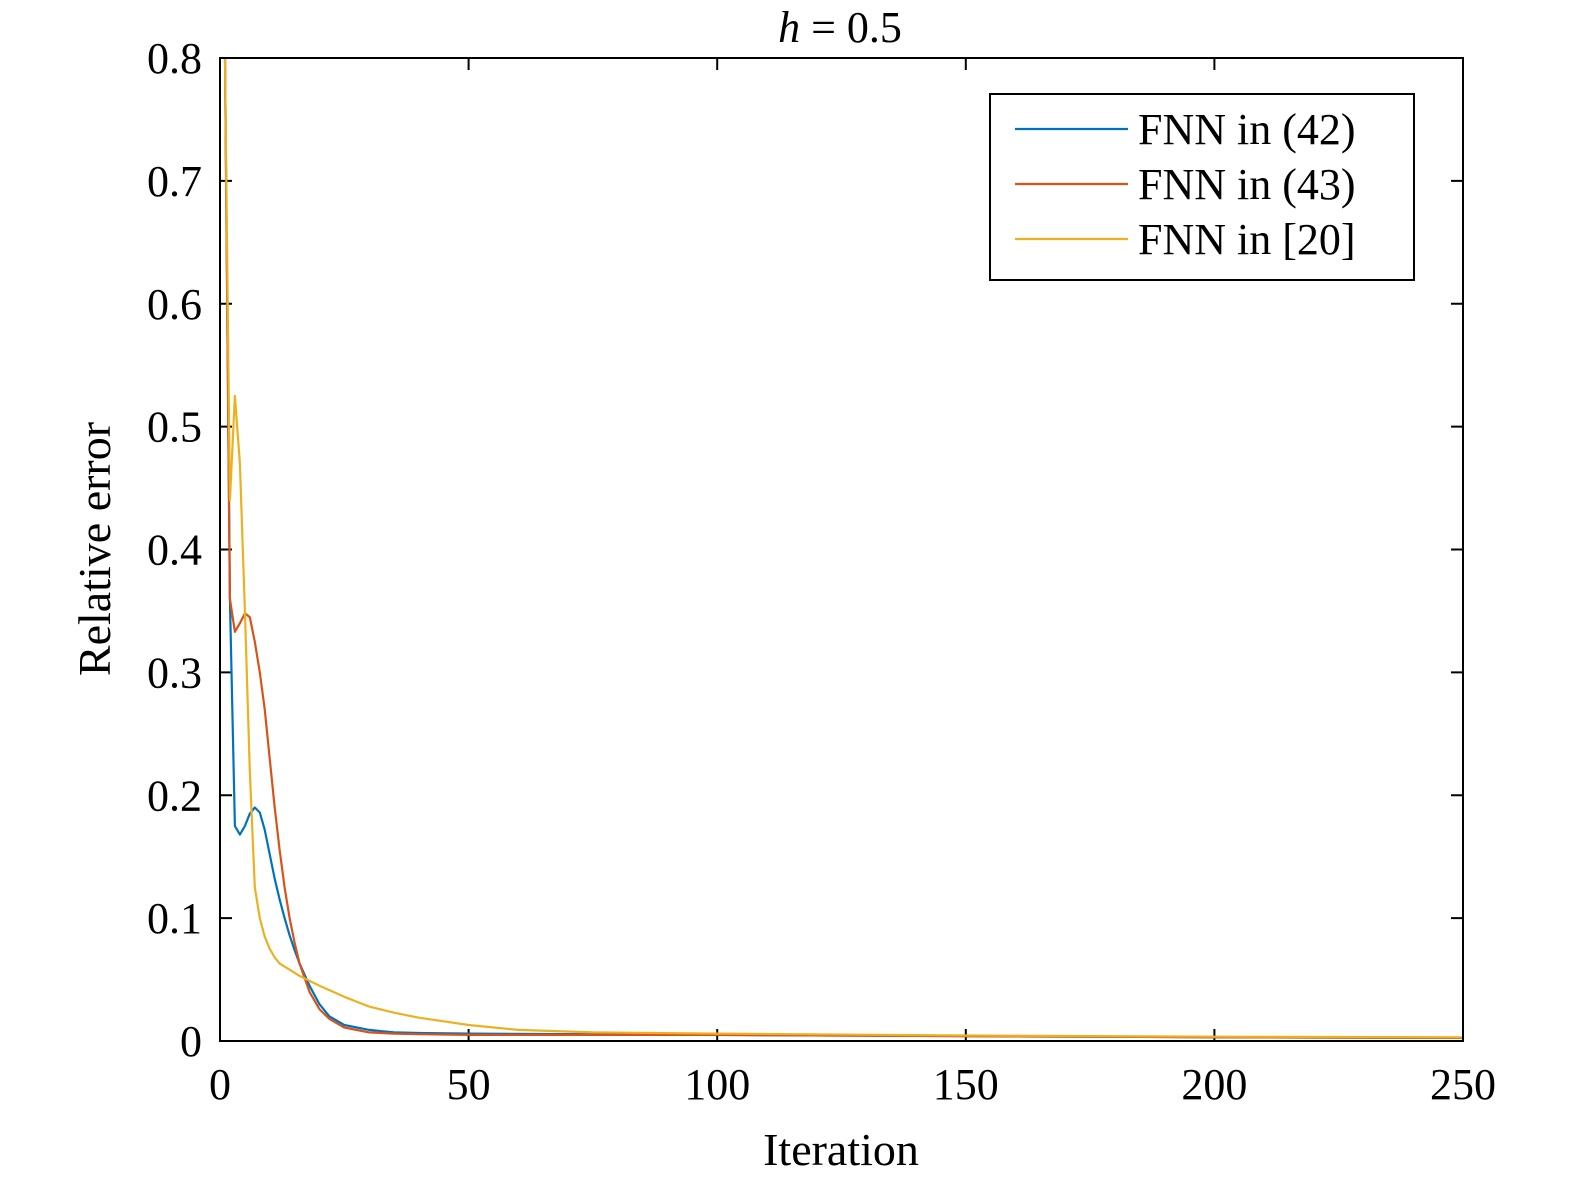 Image resolution: width=1575 pixels, height=1185 pixels. I want to click on y-tick-label: 0.1, so click(174, 918).